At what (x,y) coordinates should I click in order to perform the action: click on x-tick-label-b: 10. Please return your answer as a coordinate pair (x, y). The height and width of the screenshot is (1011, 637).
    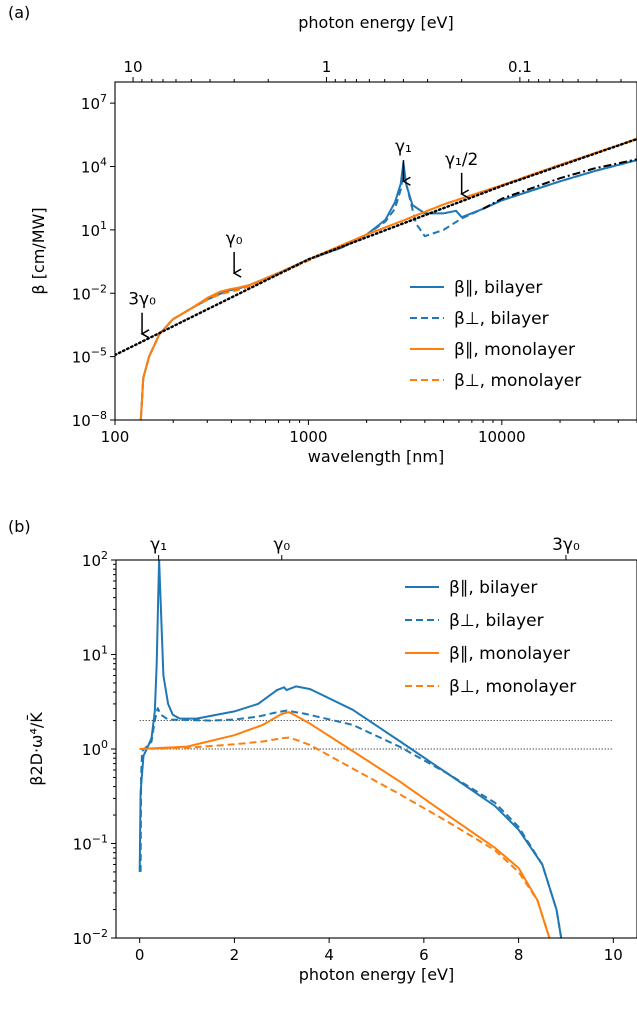
    Looking at the image, I should click on (613, 955).